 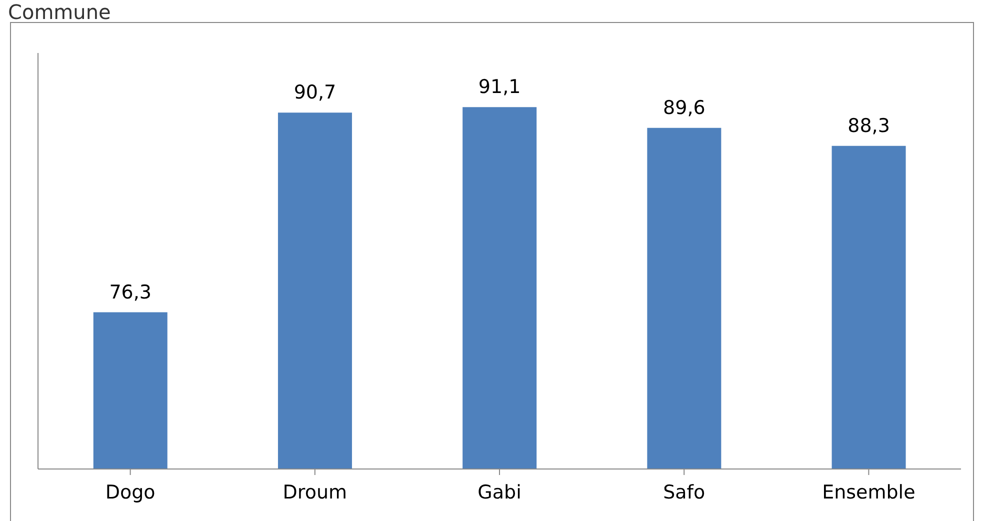 I want to click on chart-title: Commune, so click(x=59, y=12).